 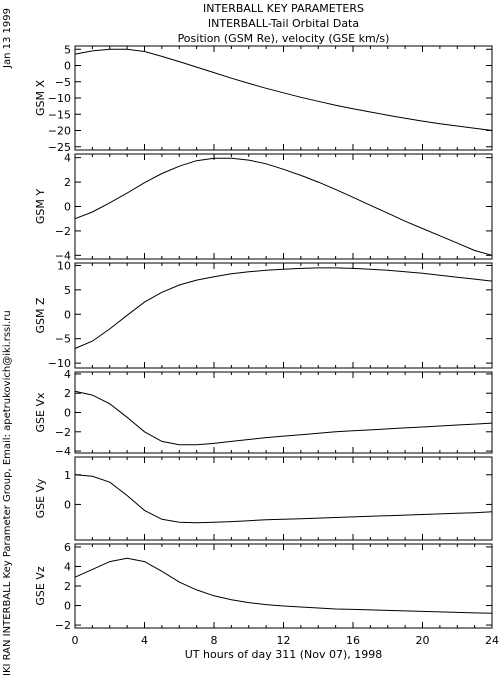 I want to click on y-axis-label: GSM Y, so click(x=40, y=206).